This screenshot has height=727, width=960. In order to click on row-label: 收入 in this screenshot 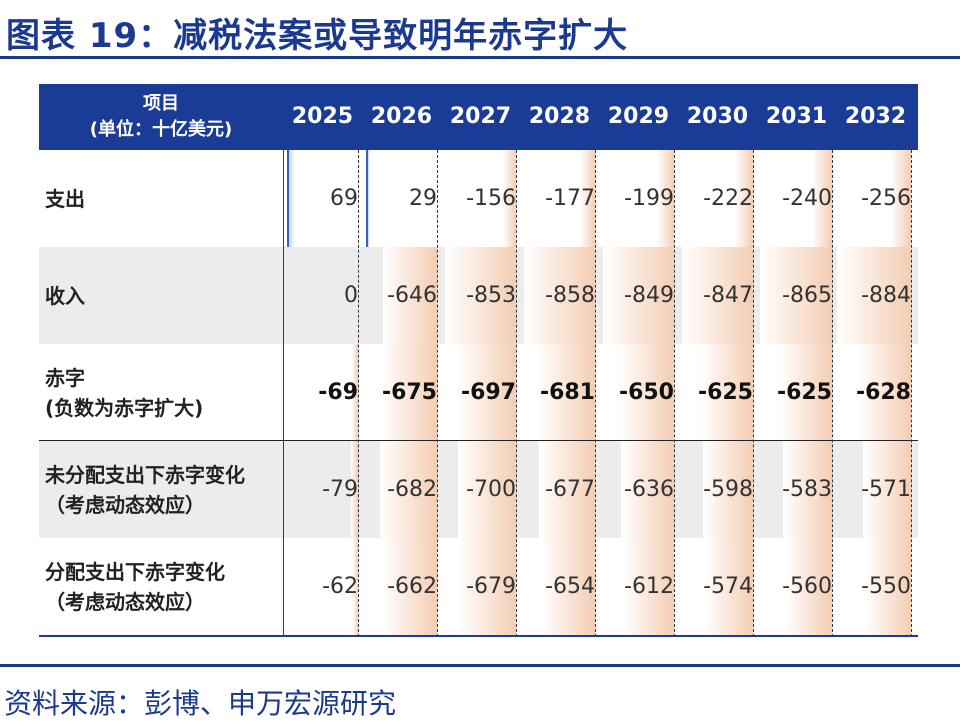, I will do `click(164, 295)`.